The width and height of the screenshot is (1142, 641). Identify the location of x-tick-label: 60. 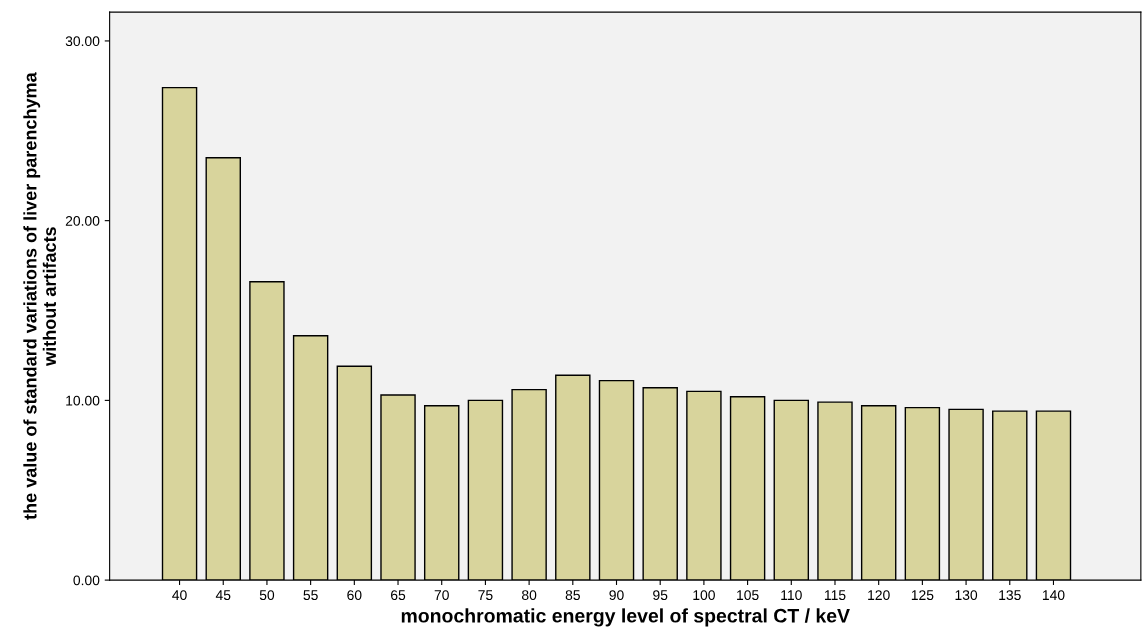
(354, 595).